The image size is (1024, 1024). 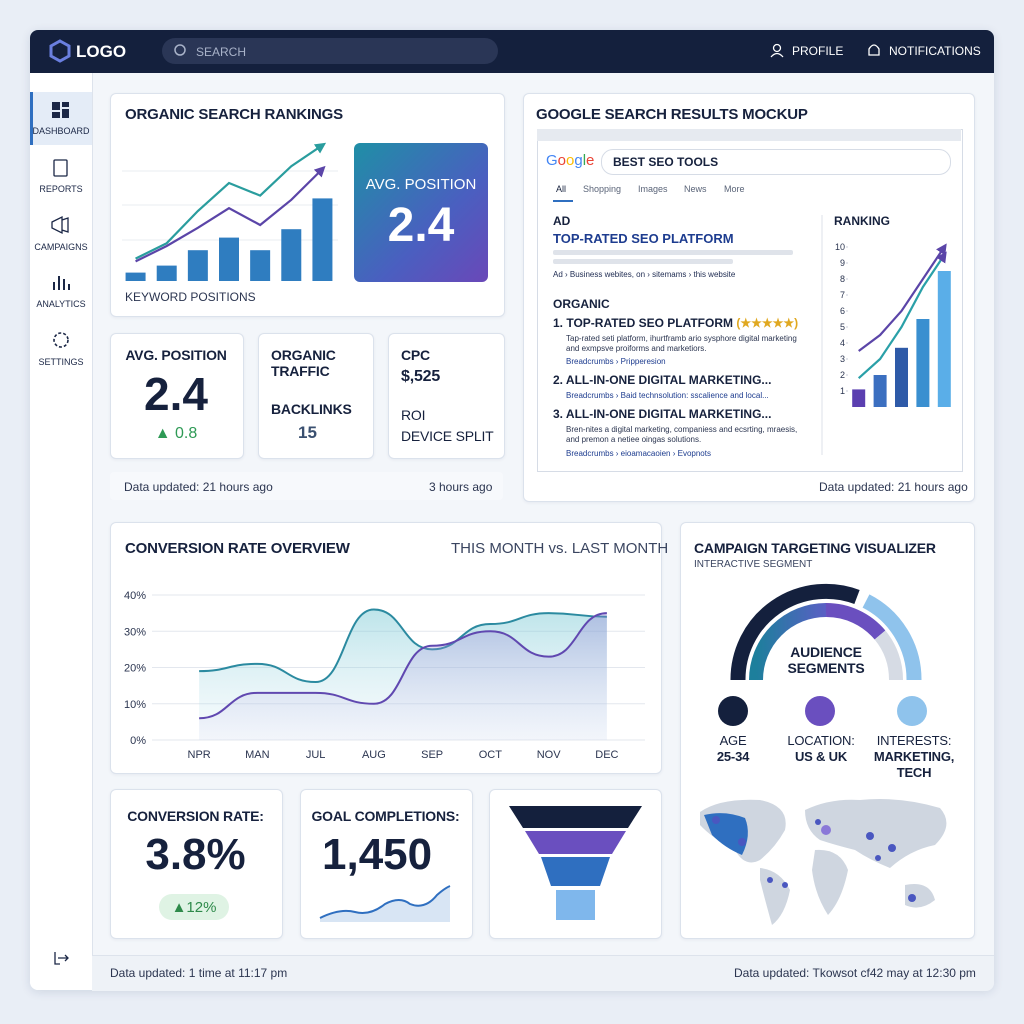 What do you see at coordinates (818, 51) in the screenshot?
I see `profile-link: PROFILE` at bounding box center [818, 51].